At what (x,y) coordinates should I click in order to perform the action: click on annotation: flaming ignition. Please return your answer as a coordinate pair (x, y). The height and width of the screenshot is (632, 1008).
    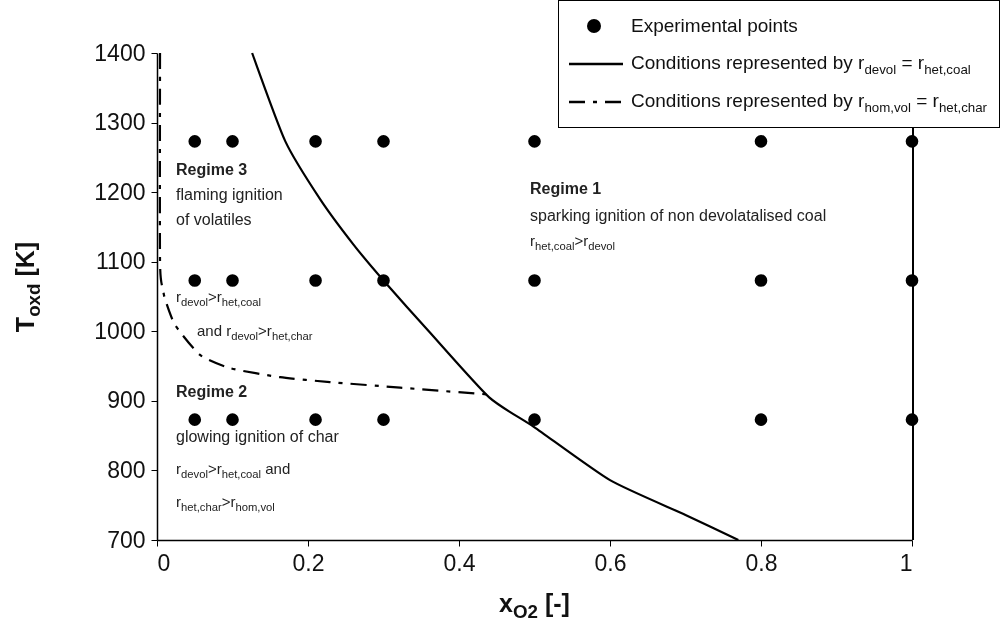
    Looking at the image, I should click on (229, 195).